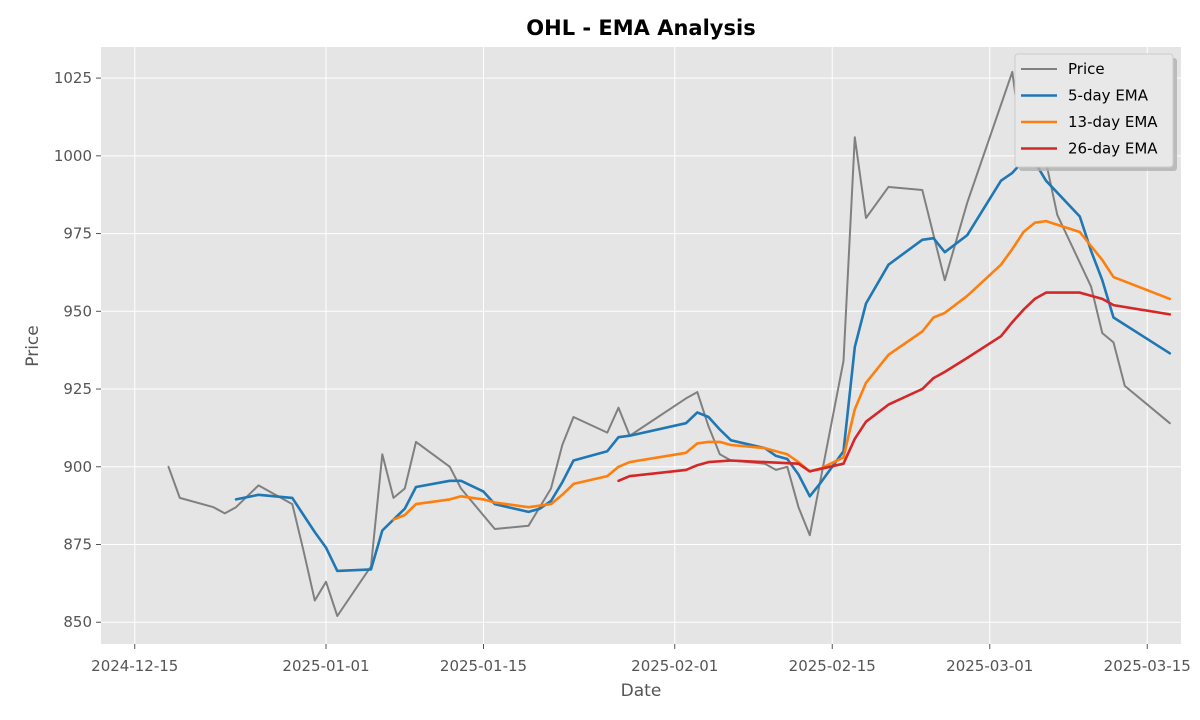  I want to click on x-tick-label: 2025-02-15, so click(832, 666).